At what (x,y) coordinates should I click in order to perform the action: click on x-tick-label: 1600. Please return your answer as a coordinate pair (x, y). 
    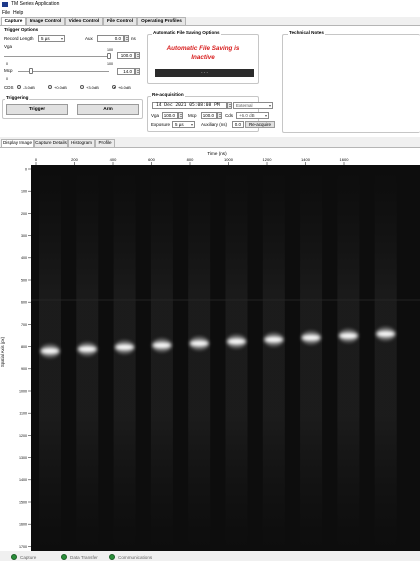
    Looking at the image, I should click on (345, 159).